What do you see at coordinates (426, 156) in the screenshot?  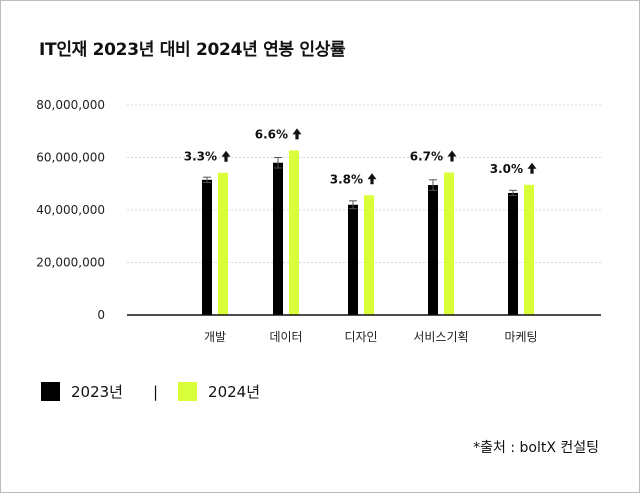 I see `percent-annotation: 6.7%` at bounding box center [426, 156].